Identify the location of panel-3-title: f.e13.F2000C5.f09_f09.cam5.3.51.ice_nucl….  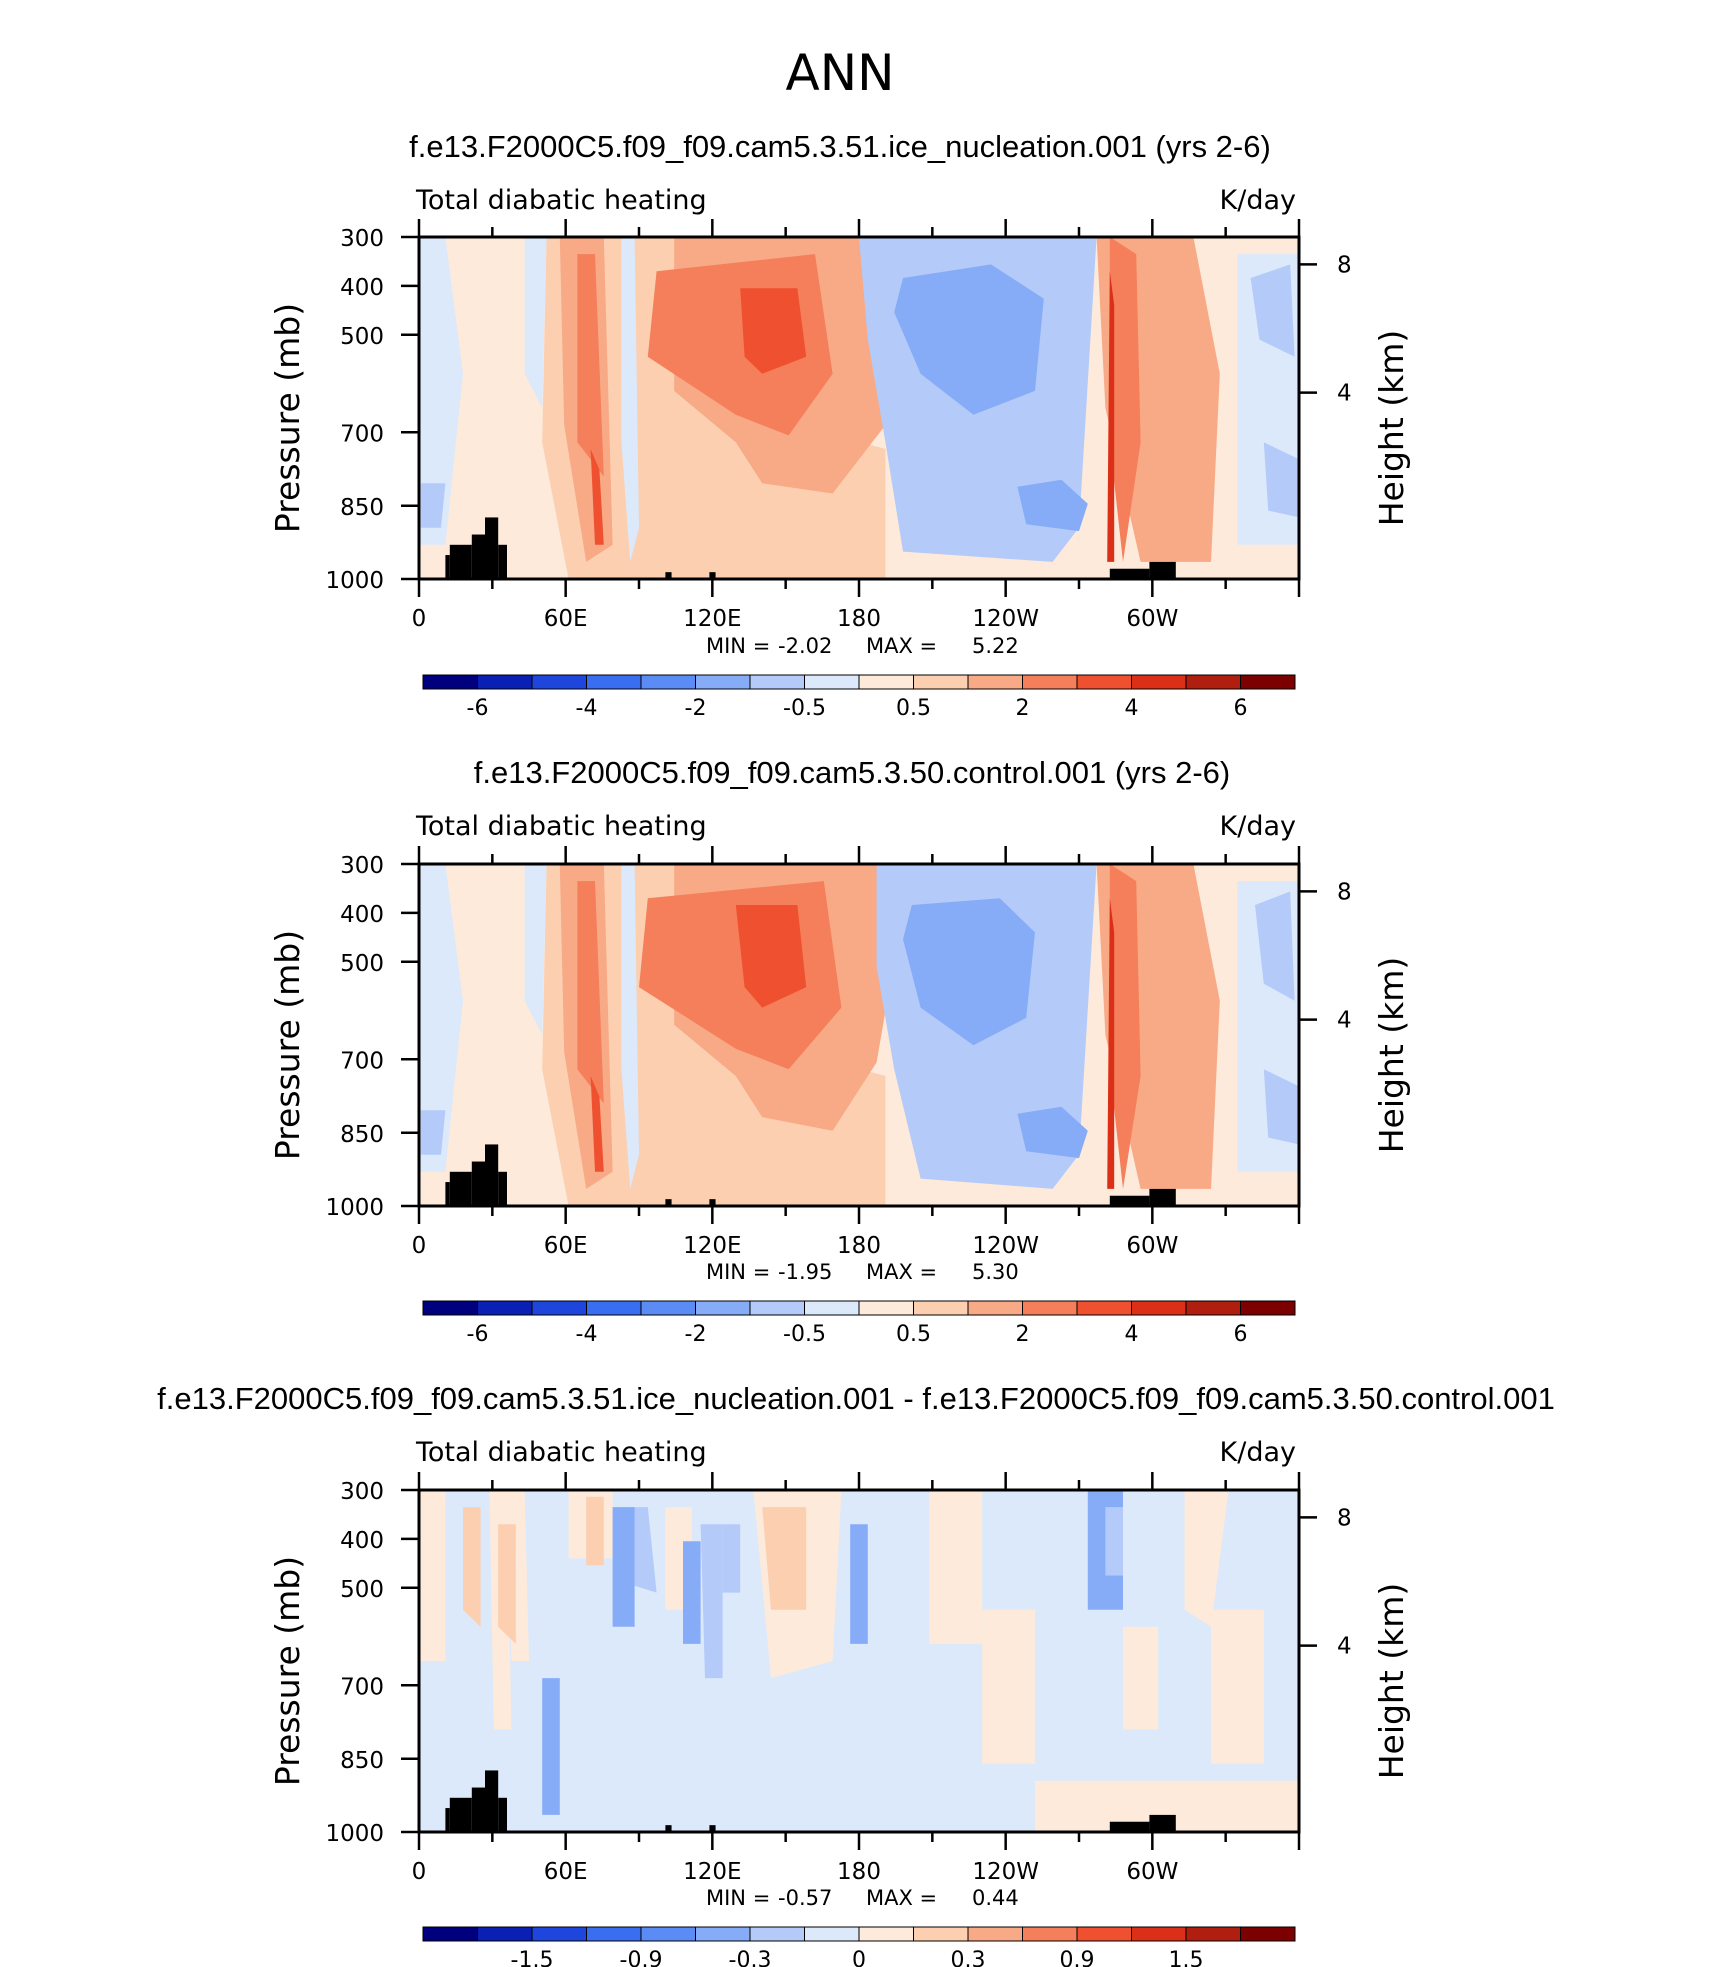
(856, 1398).